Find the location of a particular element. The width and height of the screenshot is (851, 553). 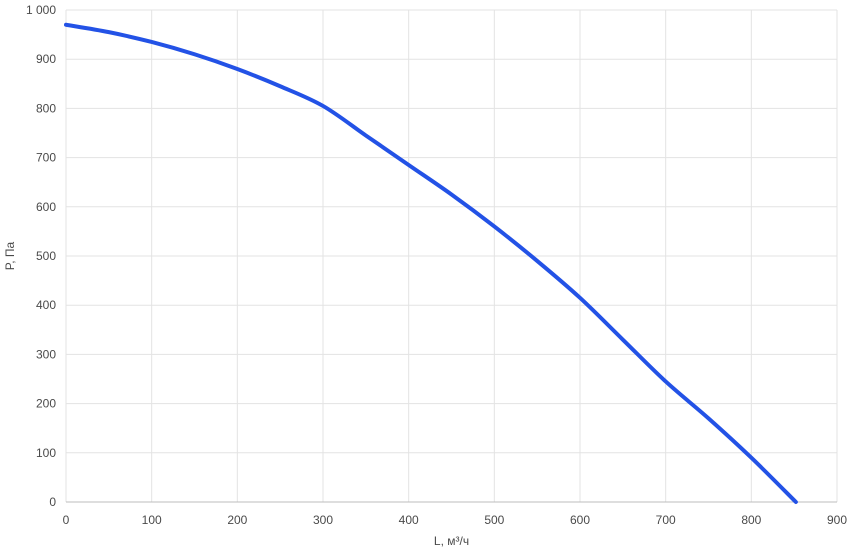

x-tick-labels: 0 100 200 300 400 500 600 700 800 900 is located at coordinates (455, 520).